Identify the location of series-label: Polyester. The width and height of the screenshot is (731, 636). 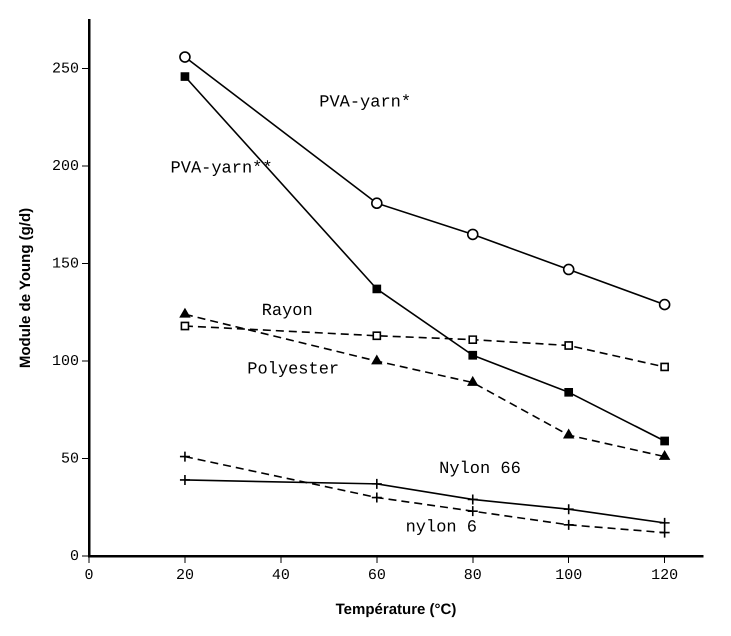
(293, 370).